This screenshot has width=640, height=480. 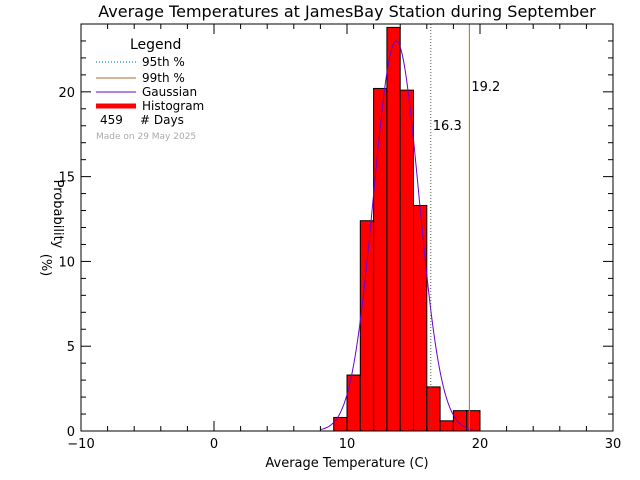 What do you see at coordinates (71, 347) in the screenshot?
I see `y-tick-label-1: 5` at bounding box center [71, 347].